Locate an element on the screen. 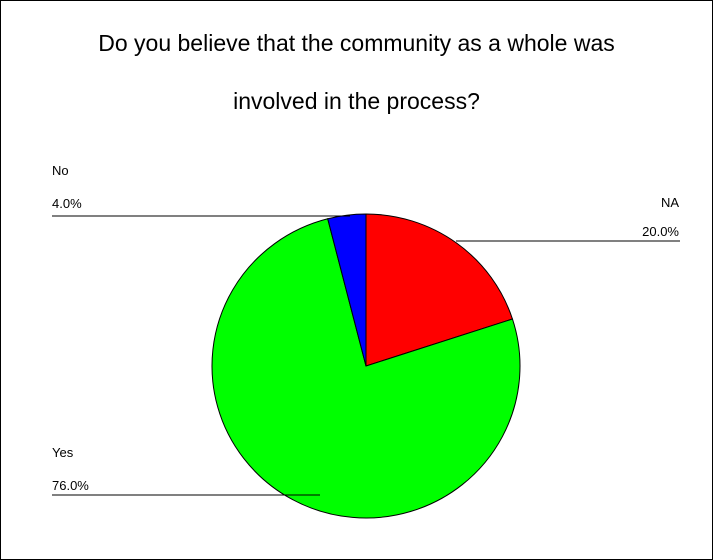 This screenshot has height=560, width=713. slice-value-no: 4.0% is located at coordinates (67, 203).